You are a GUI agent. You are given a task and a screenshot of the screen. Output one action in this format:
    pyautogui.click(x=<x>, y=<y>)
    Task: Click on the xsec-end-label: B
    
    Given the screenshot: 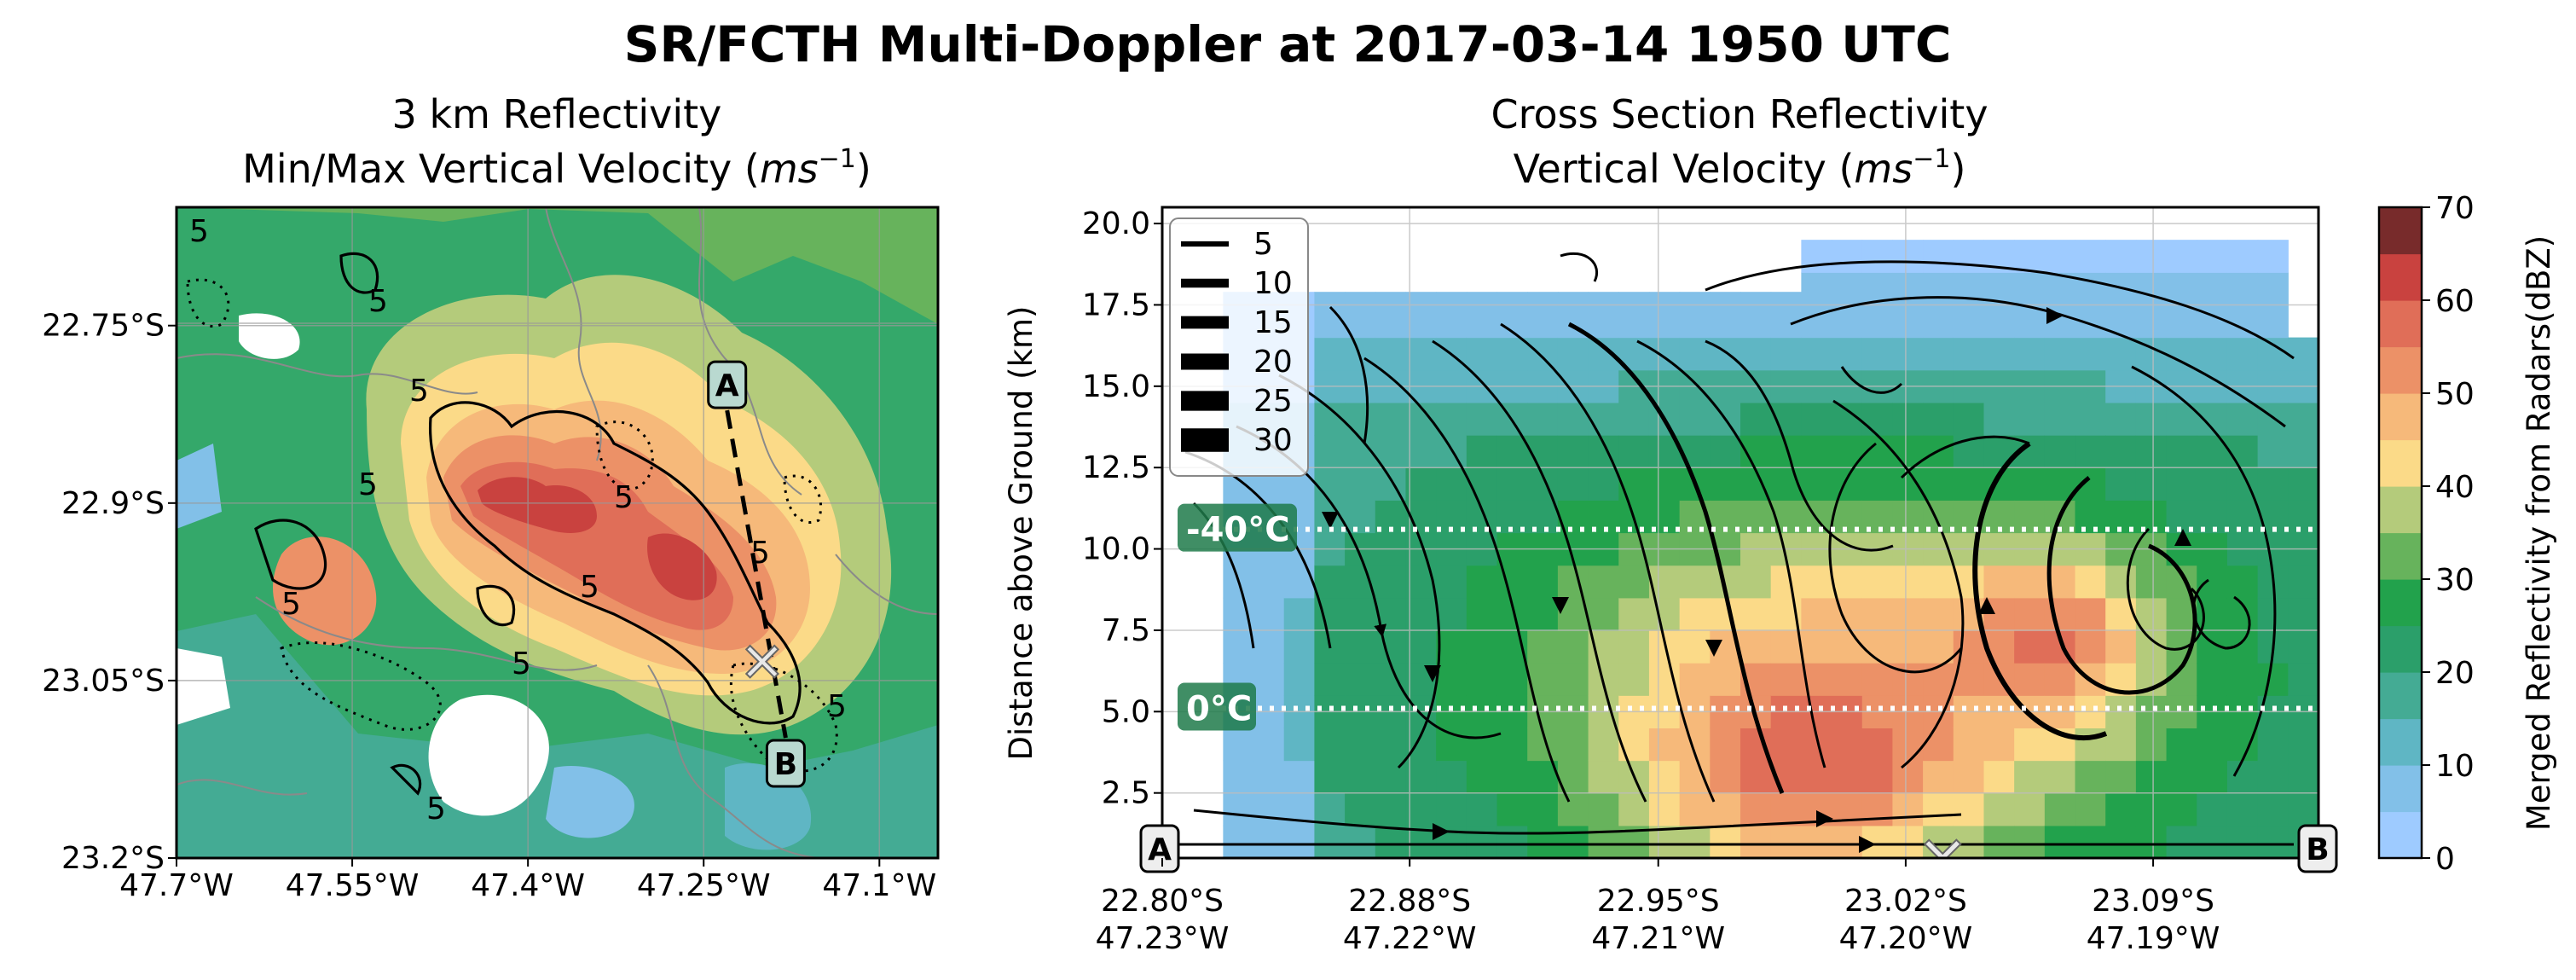 What is the action you would take?
    pyautogui.click(x=2317, y=849)
    